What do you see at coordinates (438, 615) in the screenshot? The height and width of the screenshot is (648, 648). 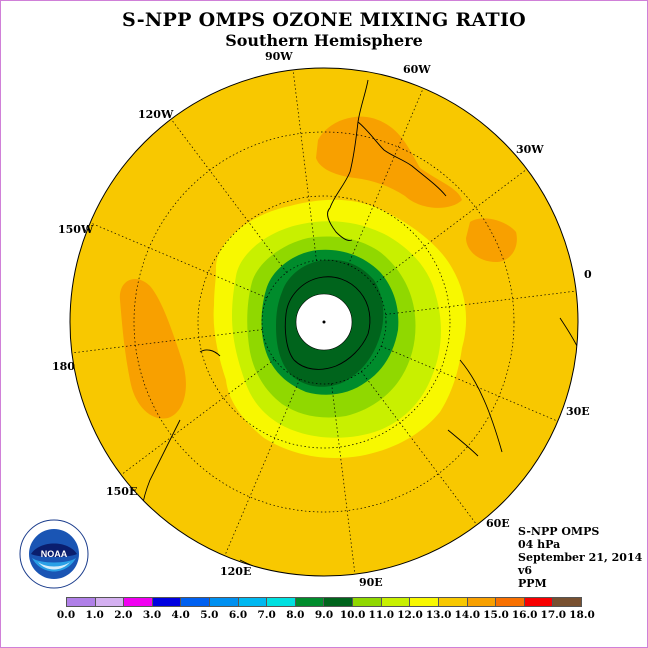 I see `colorbar-tick-label: 13.0` at bounding box center [438, 615].